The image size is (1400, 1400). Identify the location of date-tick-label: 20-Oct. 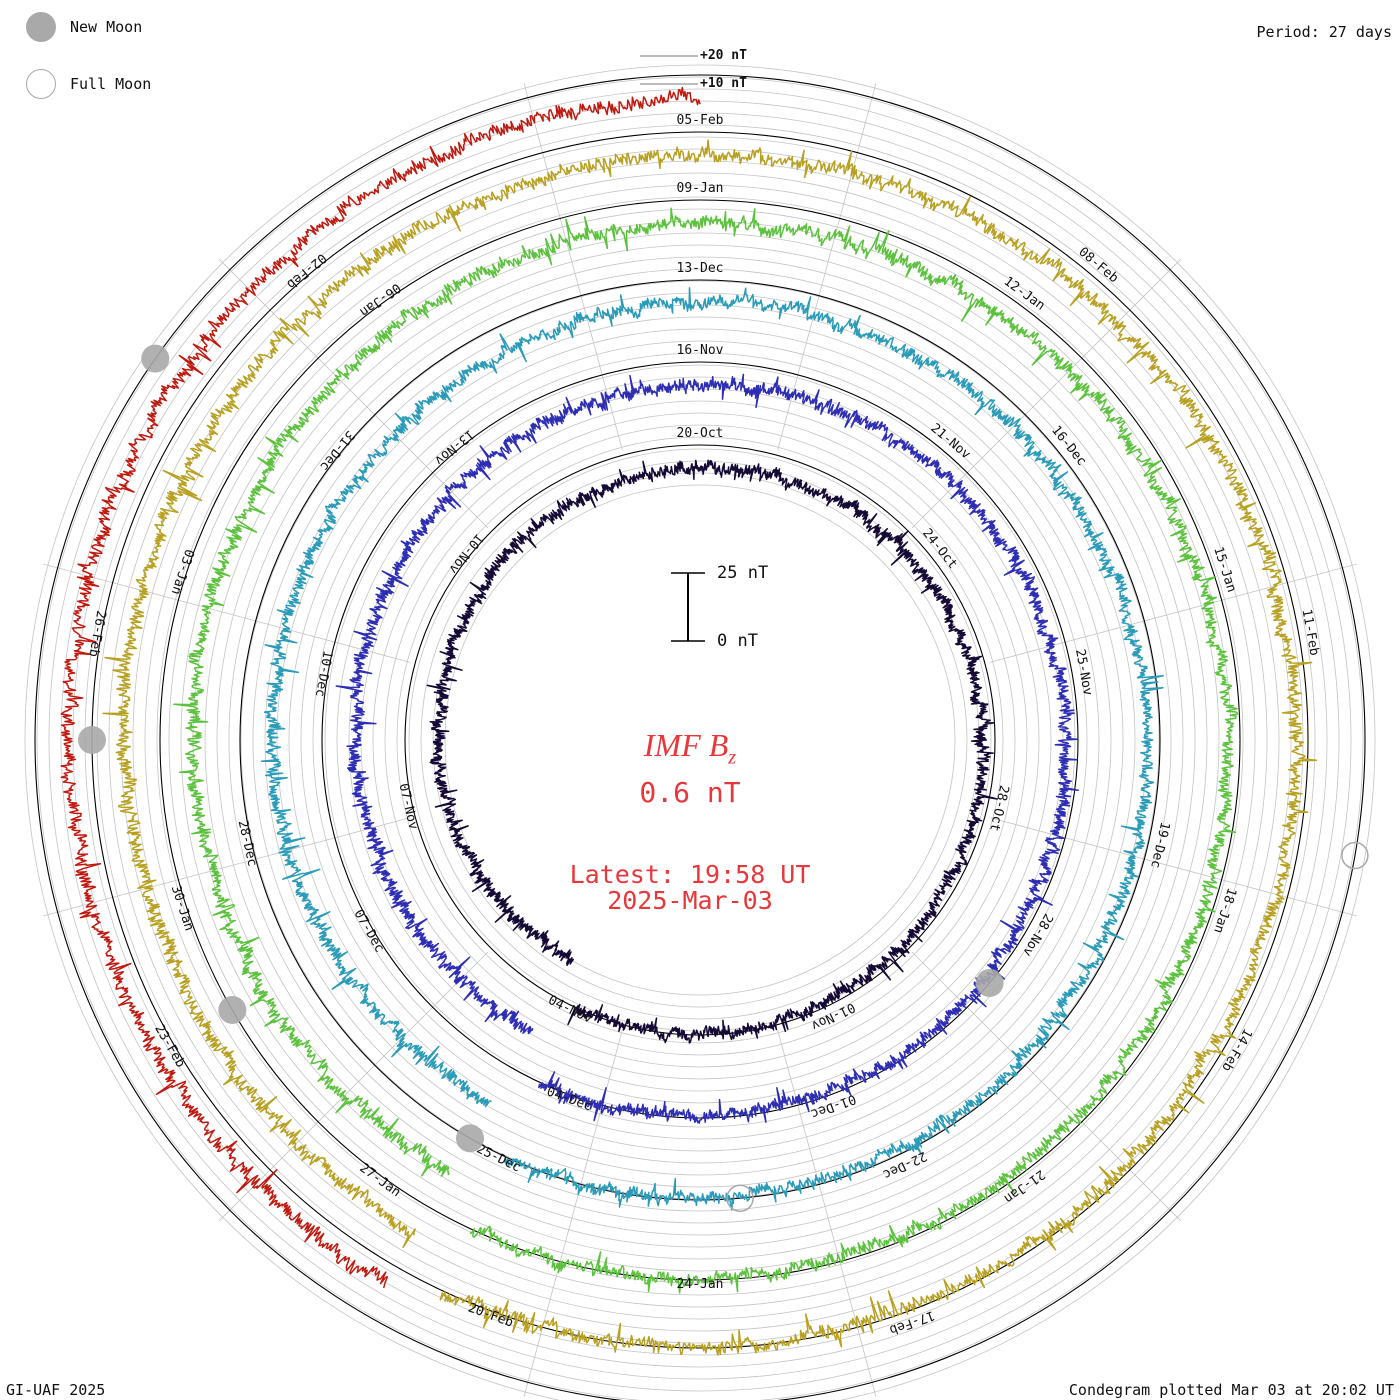
(700, 433).